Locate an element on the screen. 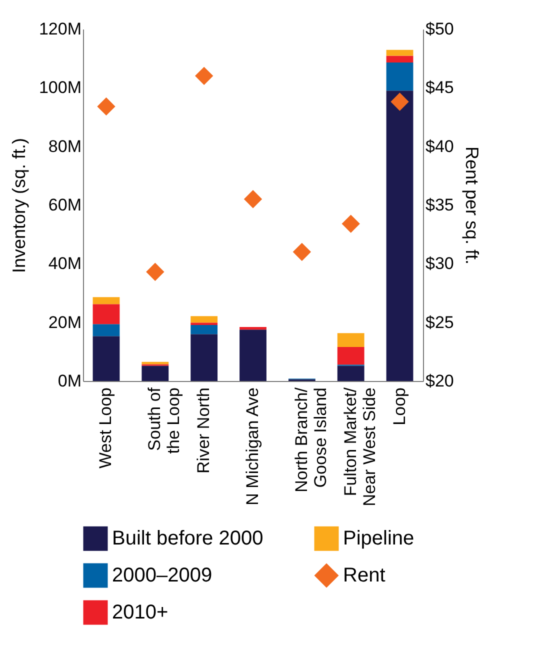 The height and width of the screenshot is (660, 549). y-tick-label: 60M is located at coordinates (65, 205).